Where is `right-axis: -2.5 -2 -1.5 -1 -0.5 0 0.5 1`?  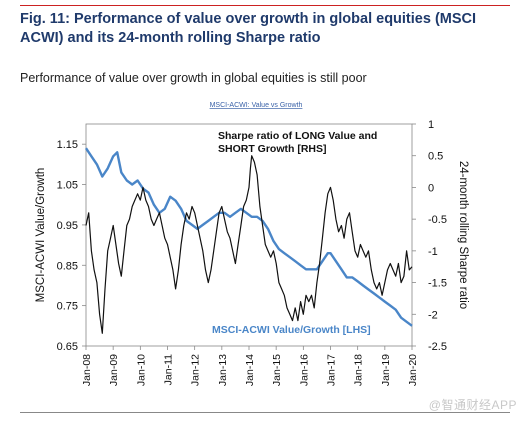
right-axis: -2.5 -2 -1.5 -1 -0.5 0 0.5 1 is located at coordinates (429, 236).